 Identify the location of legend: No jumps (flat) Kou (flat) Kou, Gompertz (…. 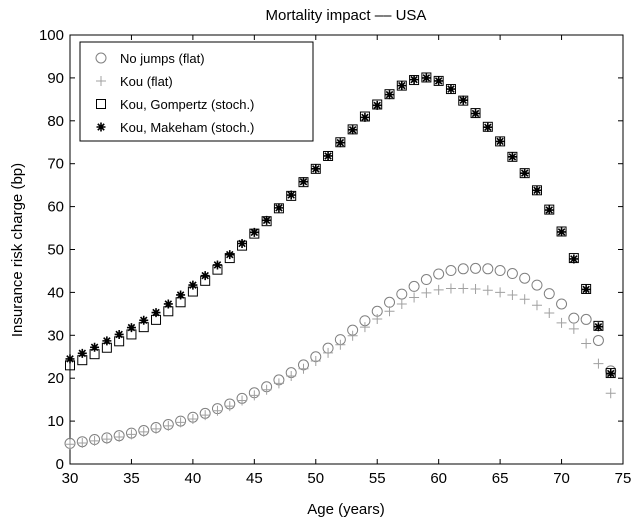
(196, 91).